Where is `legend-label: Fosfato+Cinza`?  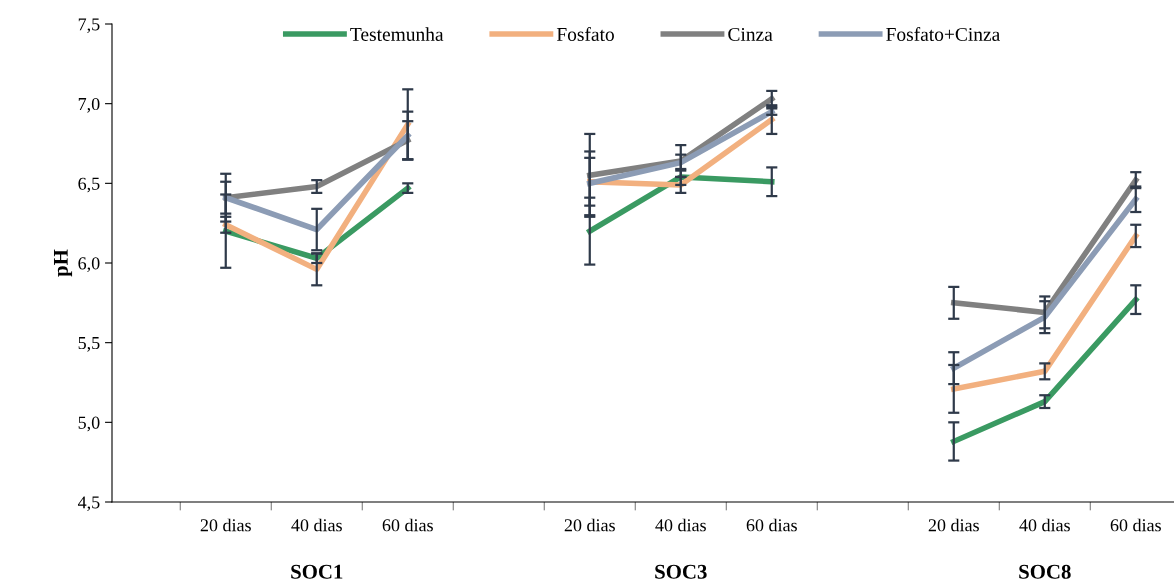
legend-label: Fosfato+Cinza is located at coordinates (943, 34).